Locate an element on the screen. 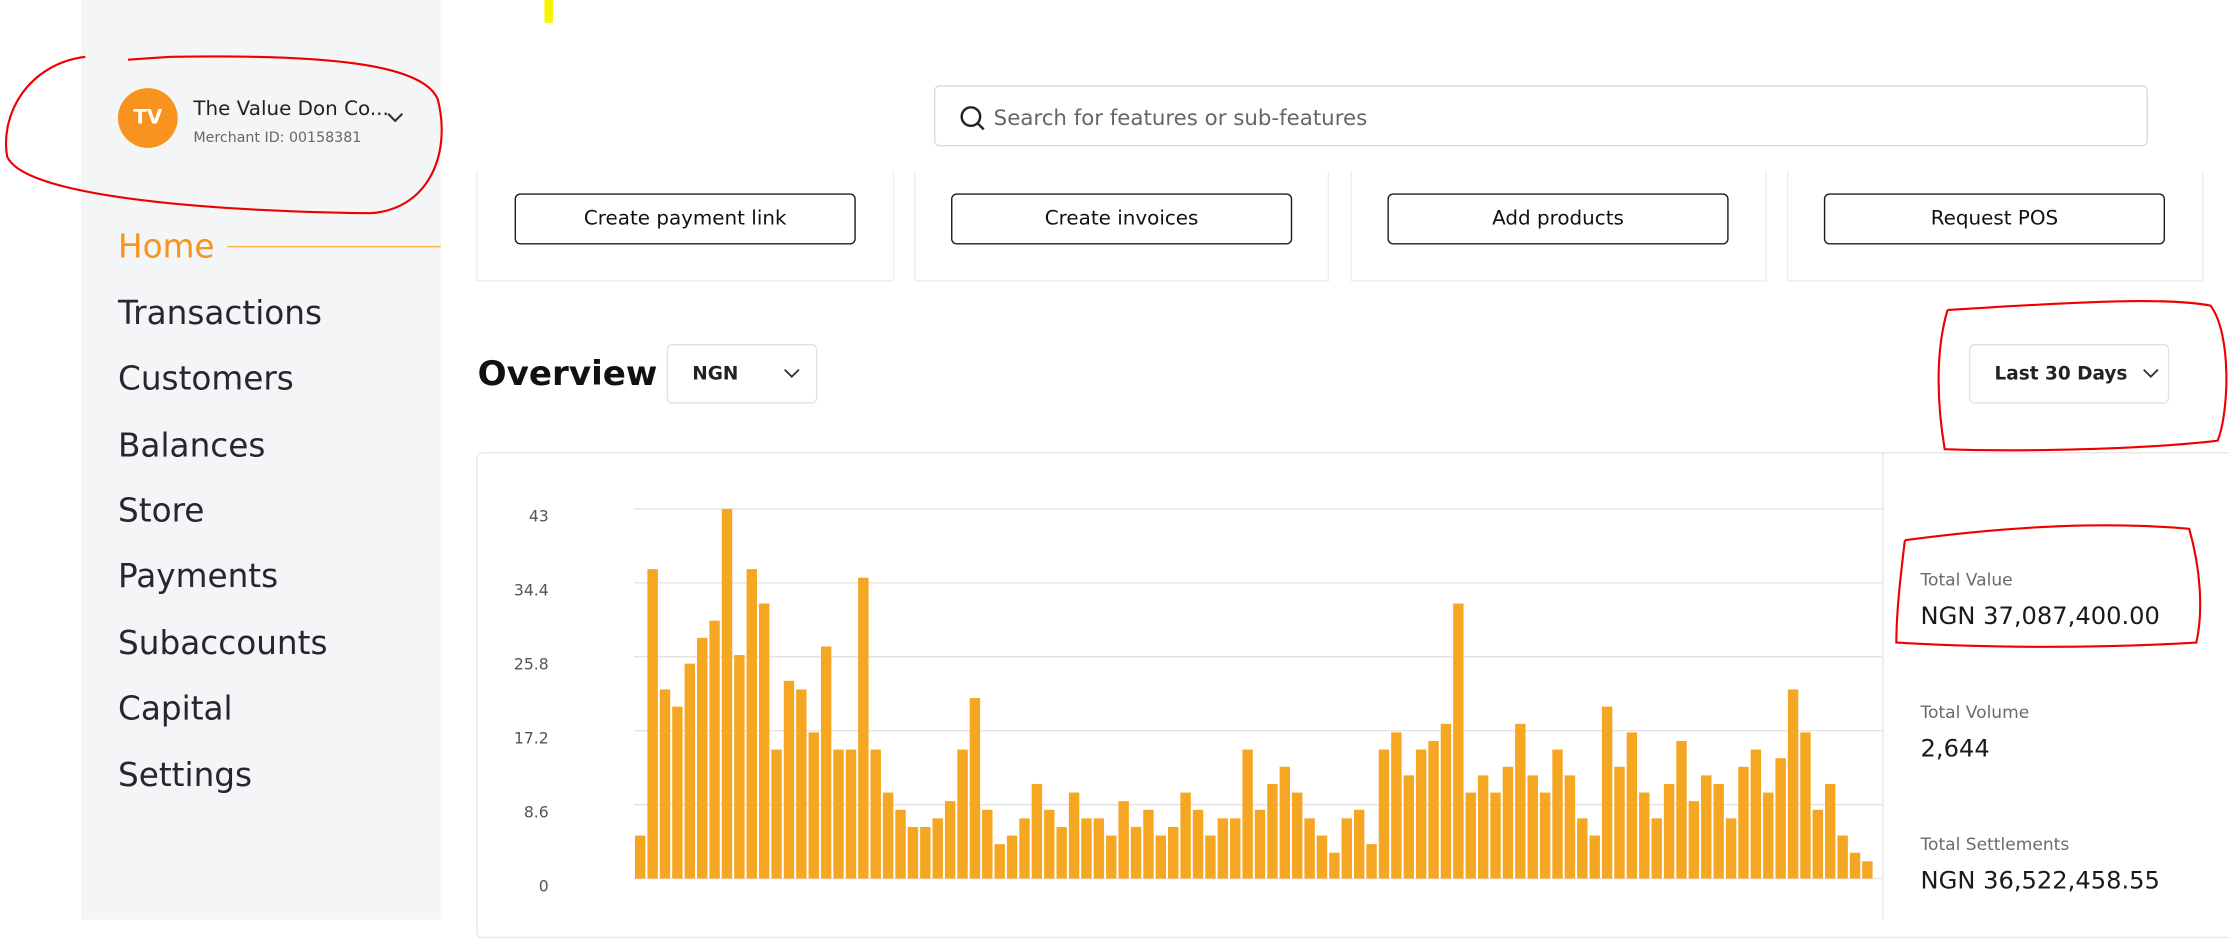  nav-item: Subaccounts is located at coordinates (222, 644).